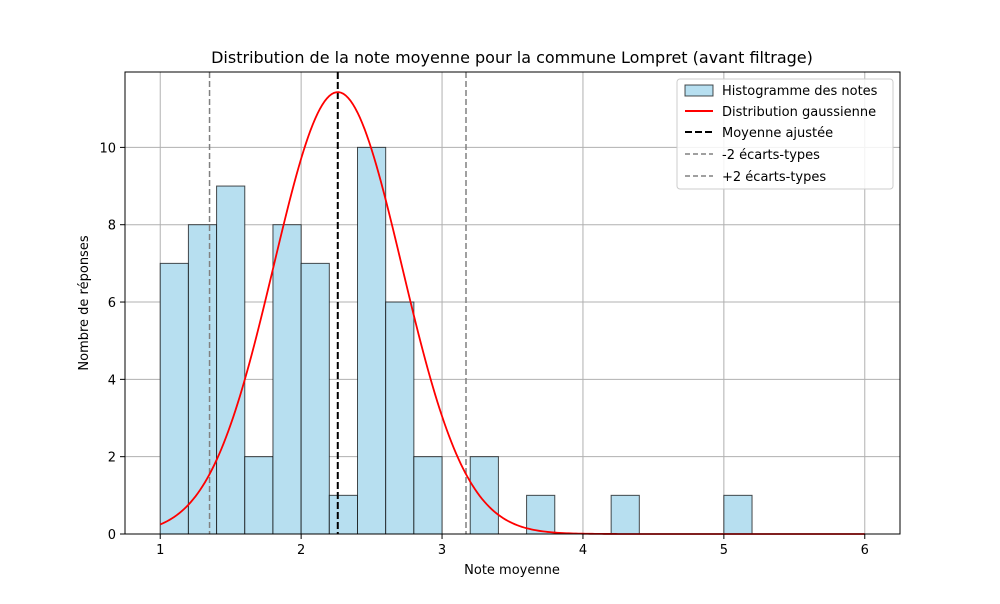  Describe the element at coordinates (724, 550) in the screenshot. I see `x-tick-label: 5` at that location.